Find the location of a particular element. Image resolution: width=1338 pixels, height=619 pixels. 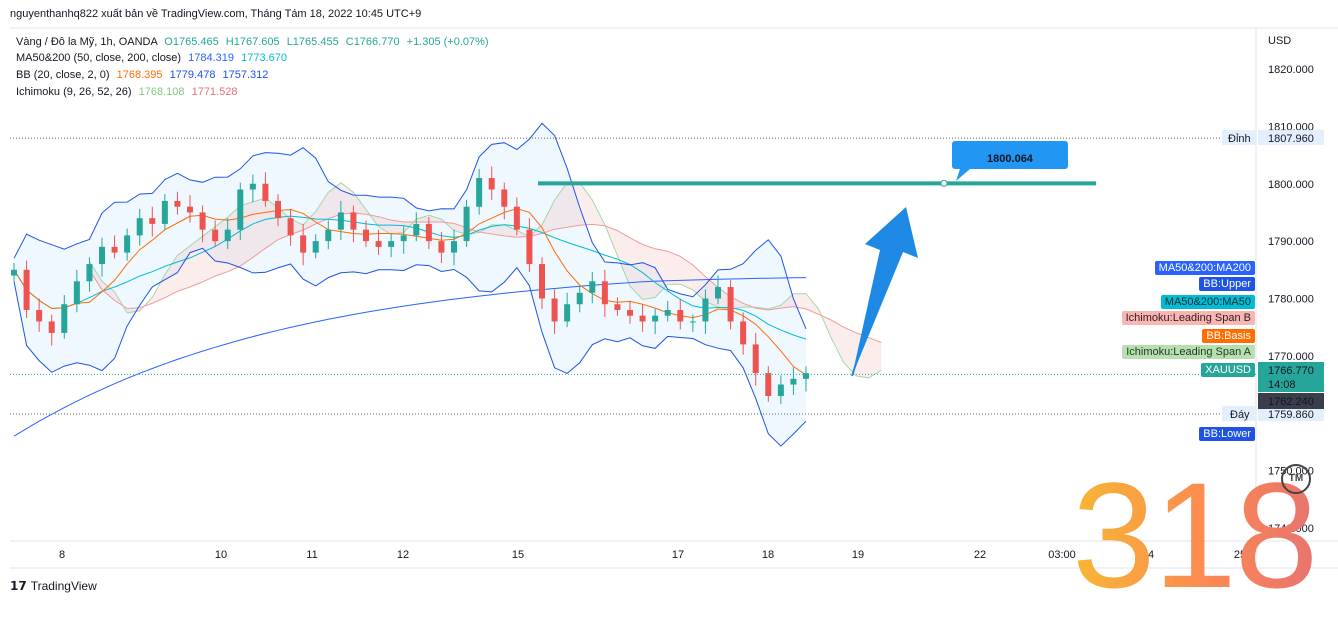

x-tick-label: 19 is located at coordinates (858, 555).